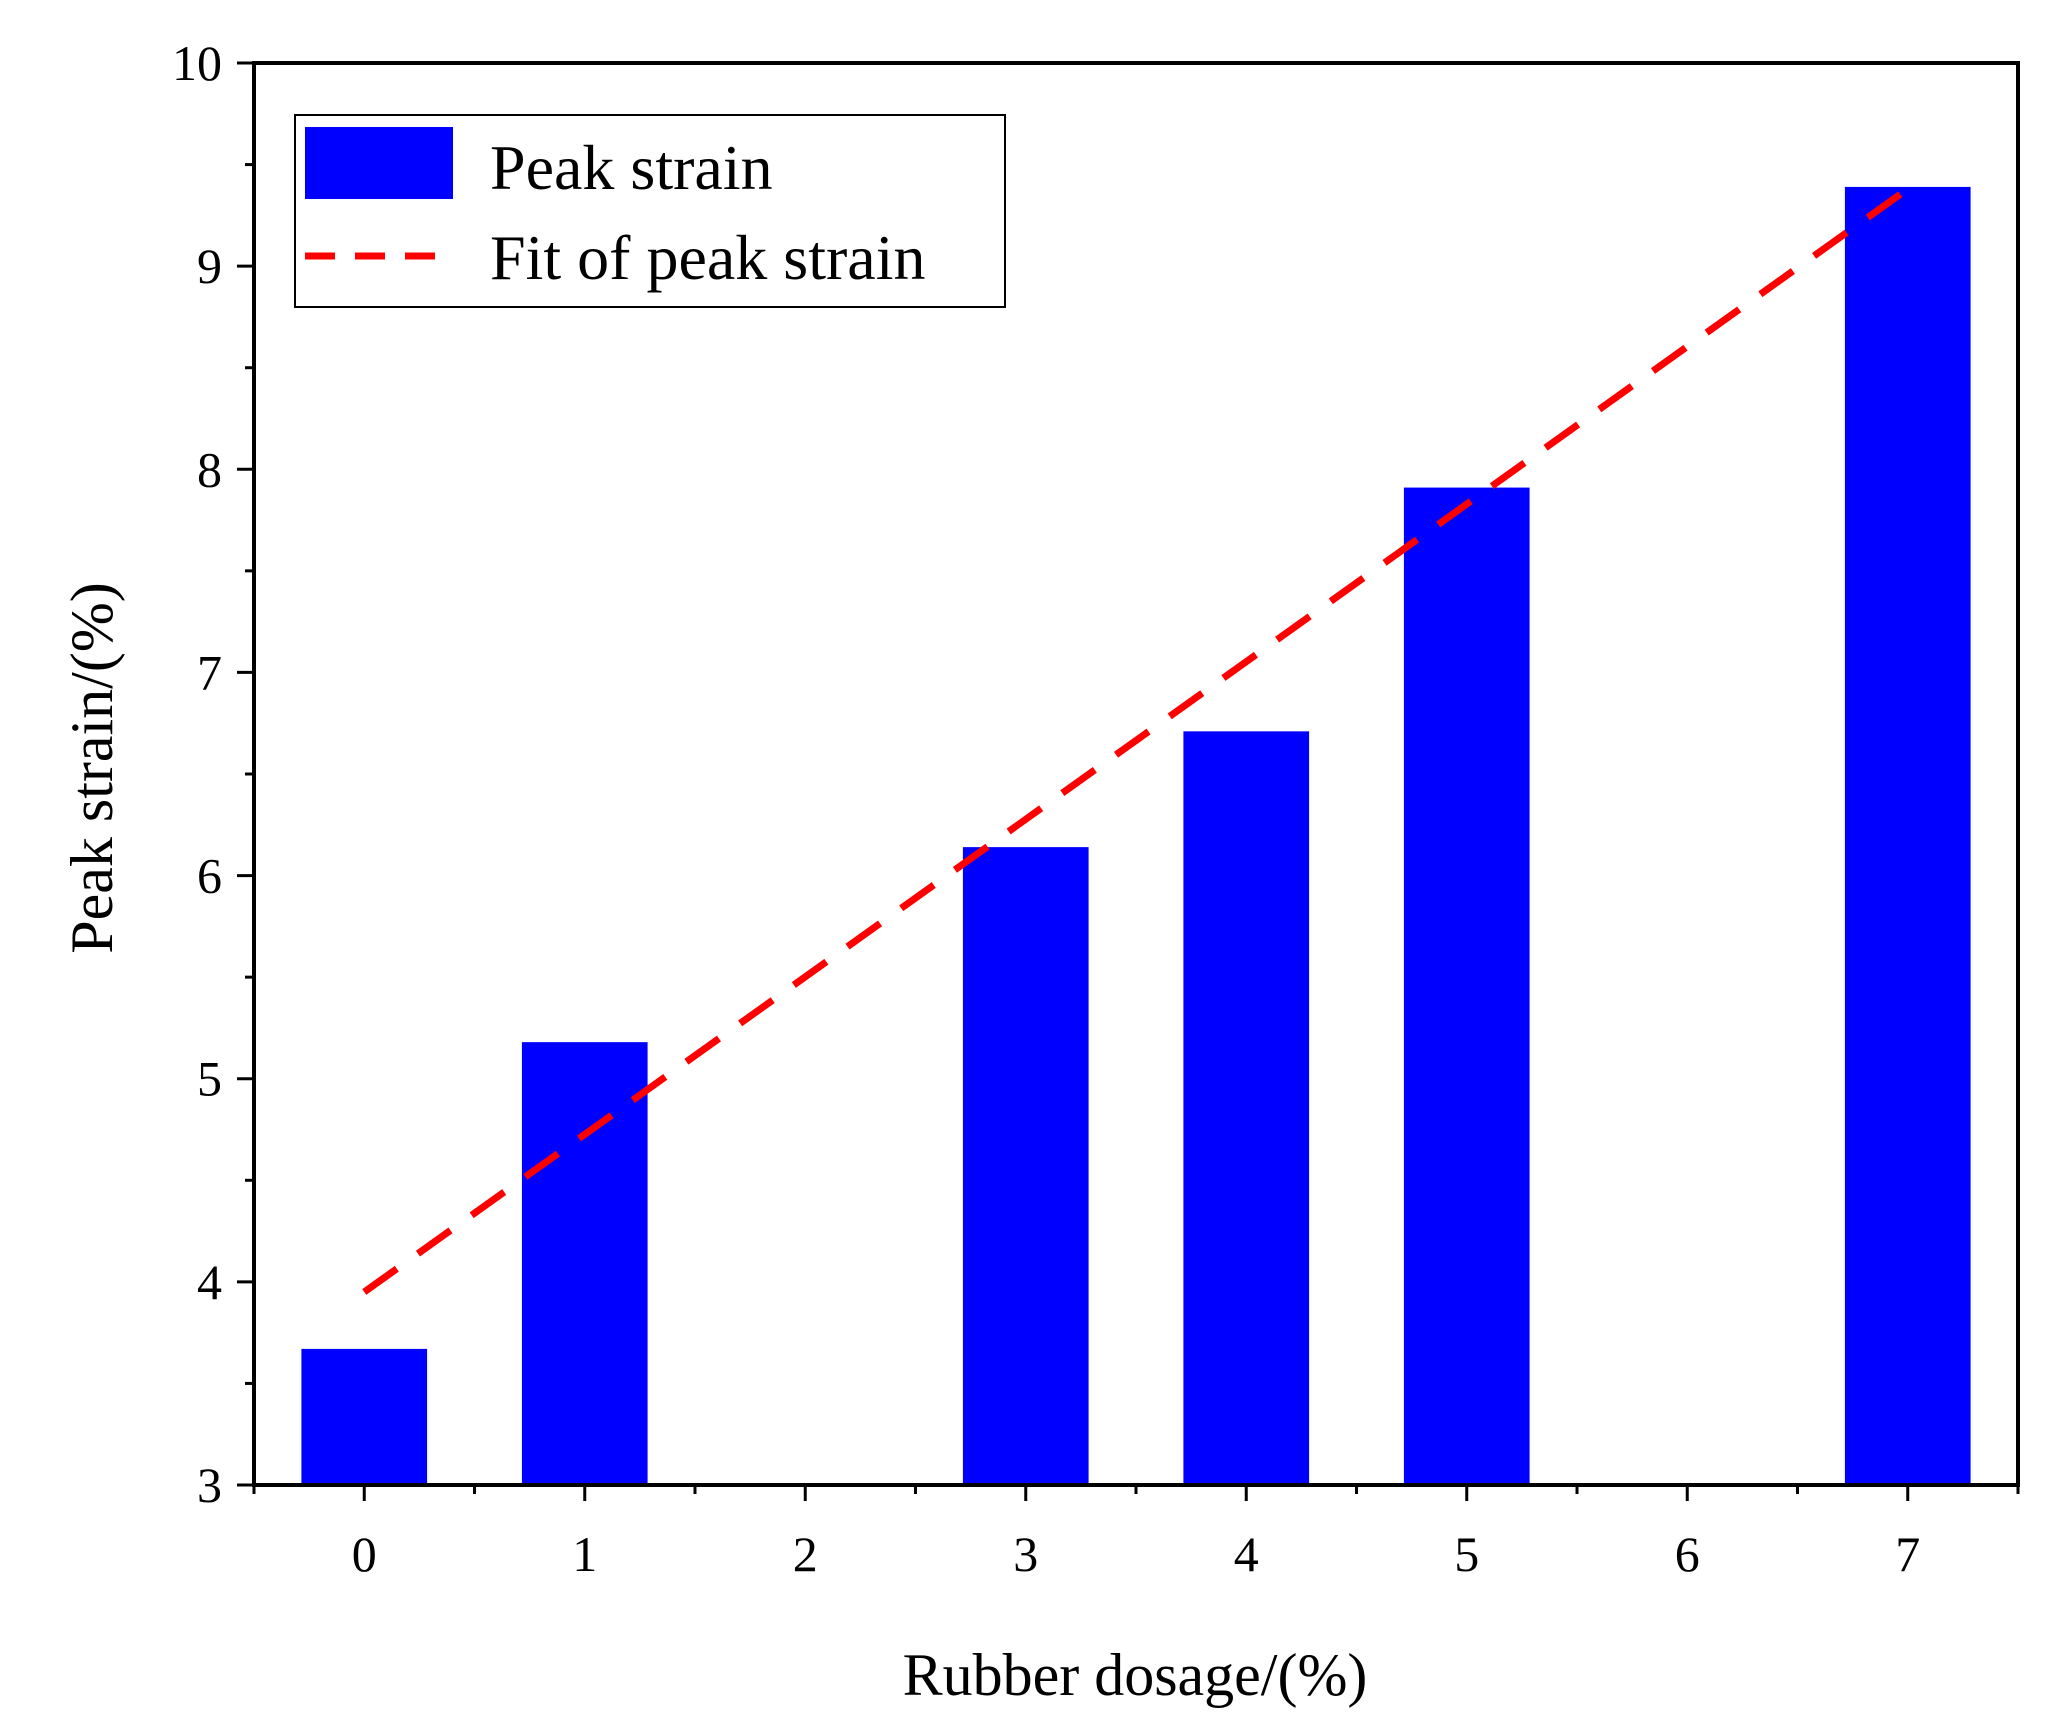 Image resolution: width=2056 pixels, height=1715 pixels. Describe the element at coordinates (707, 257) in the screenshot. I see `legend-label-fit: Fit of peak strain` at that location.